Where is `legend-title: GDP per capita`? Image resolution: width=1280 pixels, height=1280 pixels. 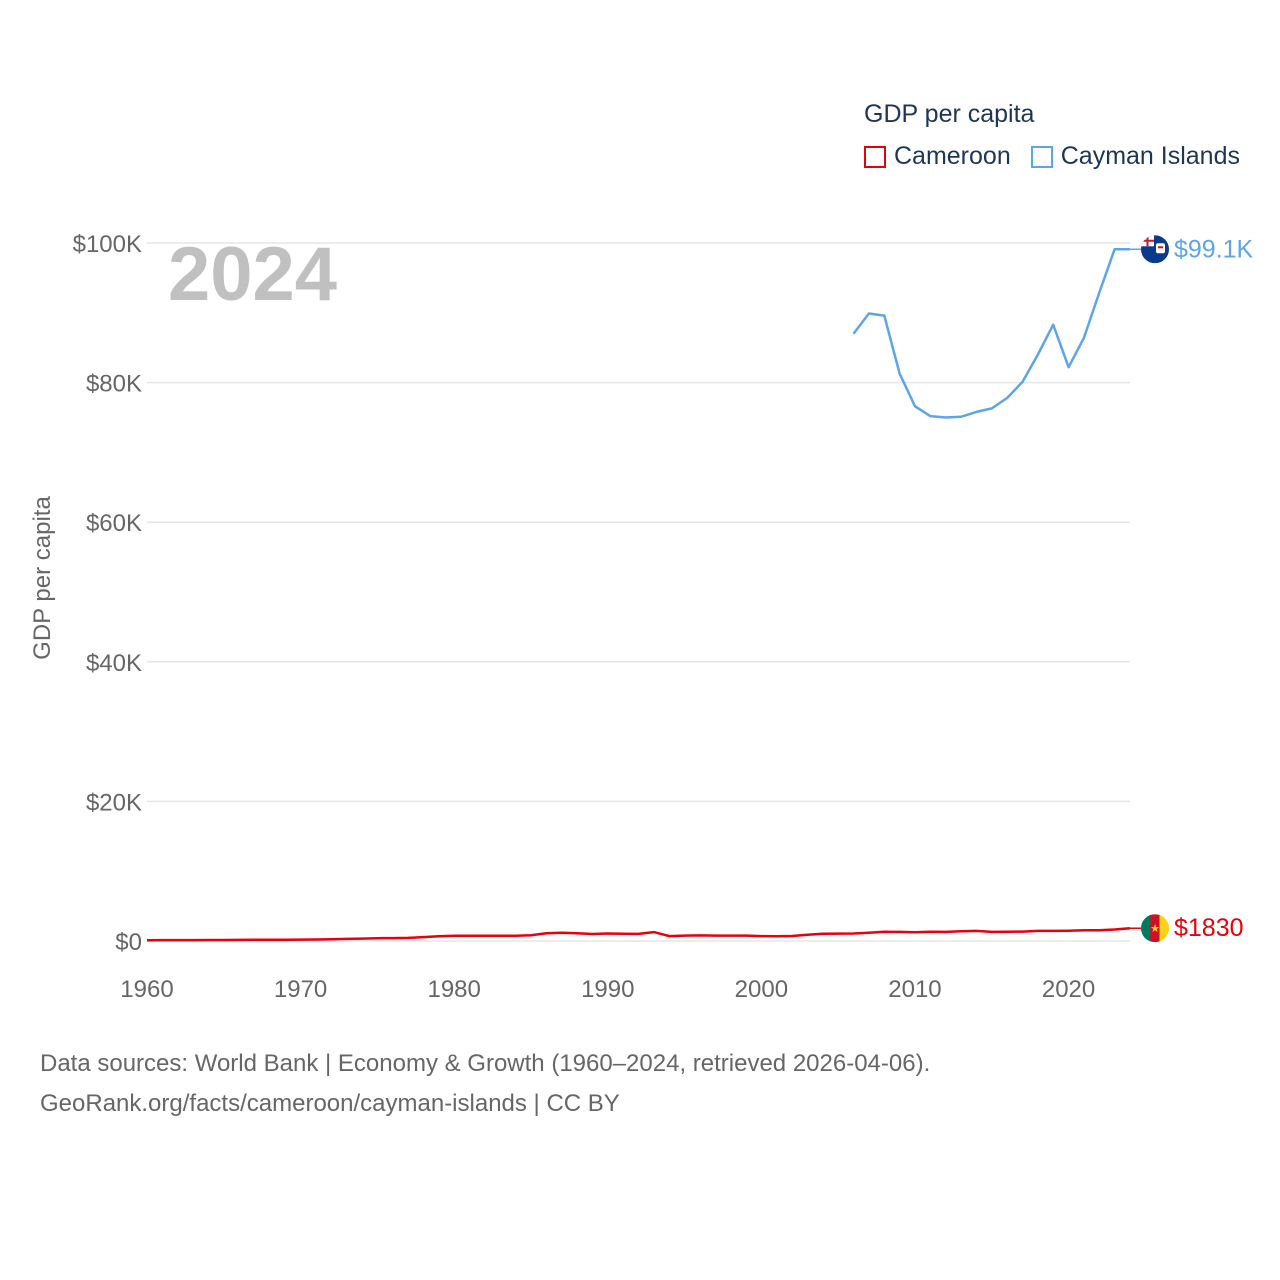
legend-title: GDP per capita is located at coordinates (949, 114).